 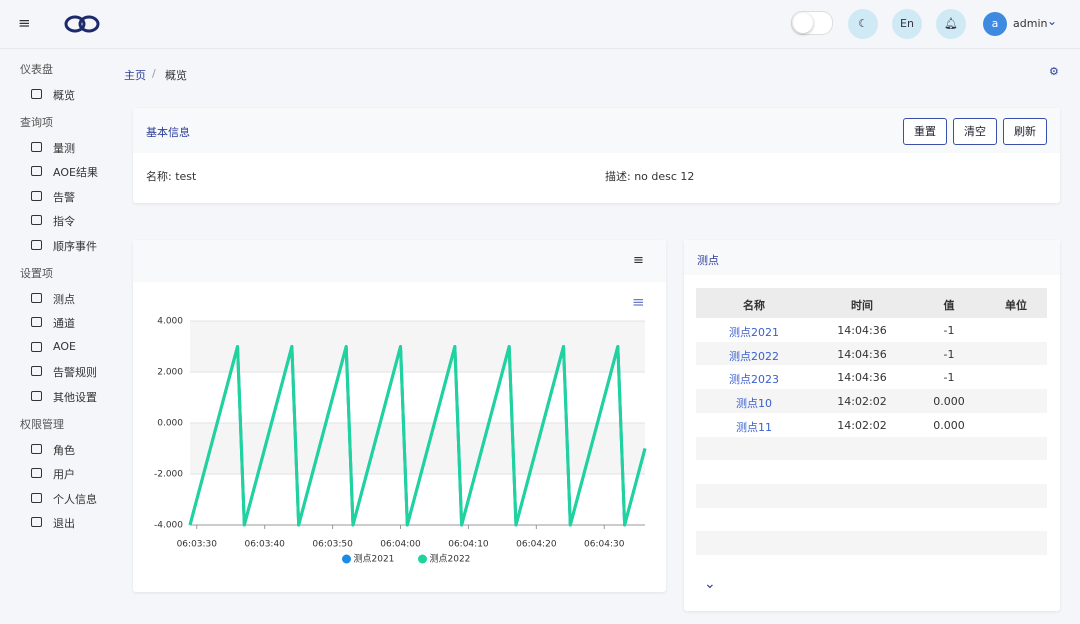 I want to click on points-title: 测点, so click(x=708, y=260).